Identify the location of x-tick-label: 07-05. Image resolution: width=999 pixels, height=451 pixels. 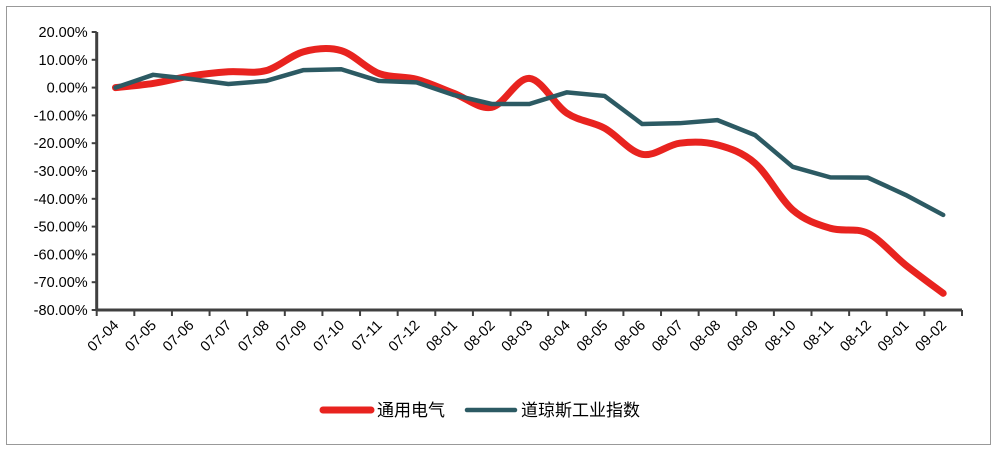
(141, 337).